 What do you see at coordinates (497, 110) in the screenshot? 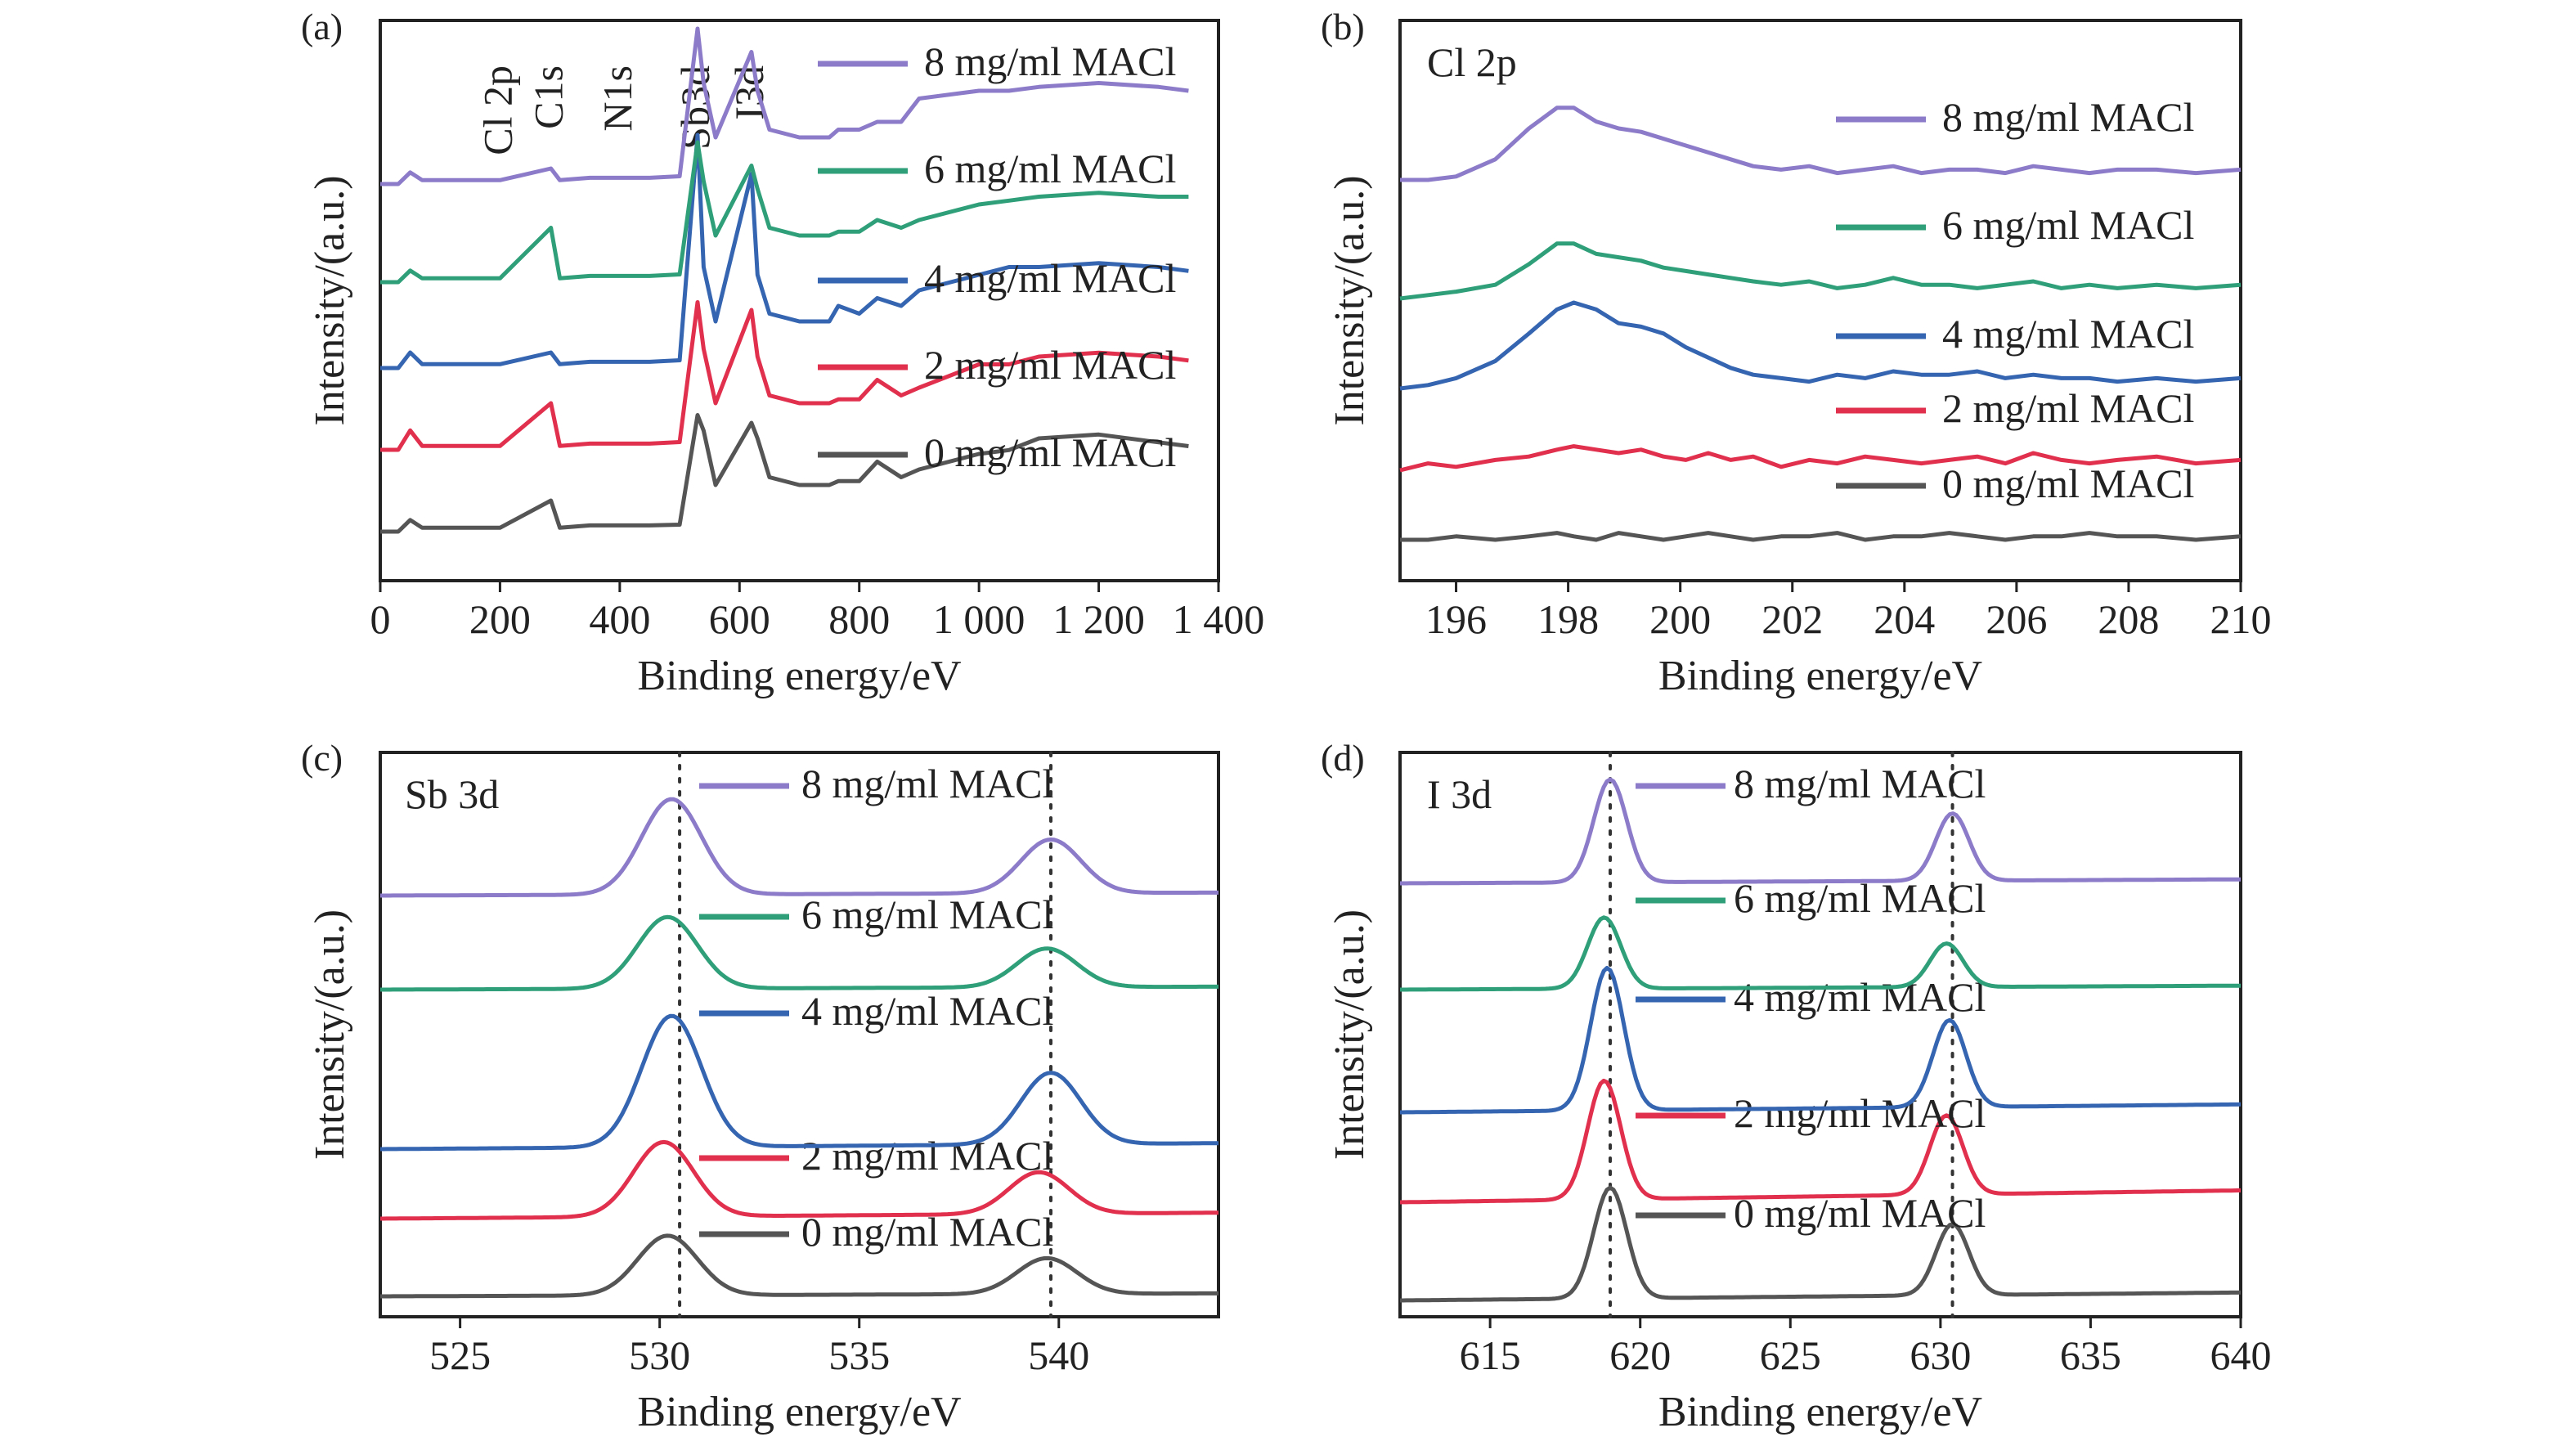
I see `peak-label: Cl 2p` at bounding box center [497, 110].